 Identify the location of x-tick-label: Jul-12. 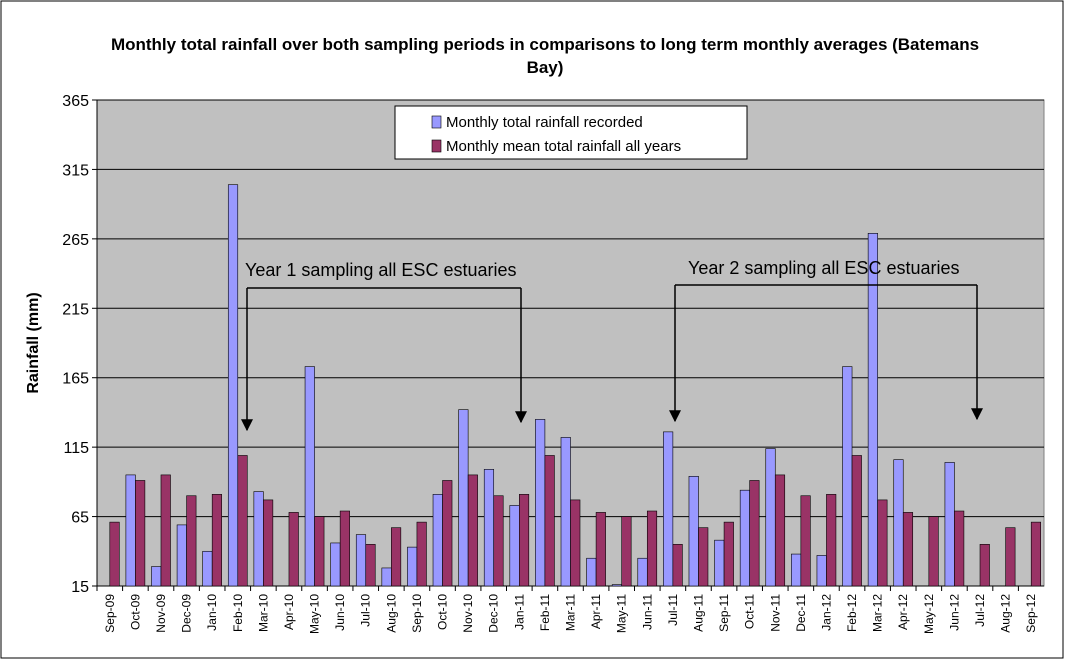
(980, 610).